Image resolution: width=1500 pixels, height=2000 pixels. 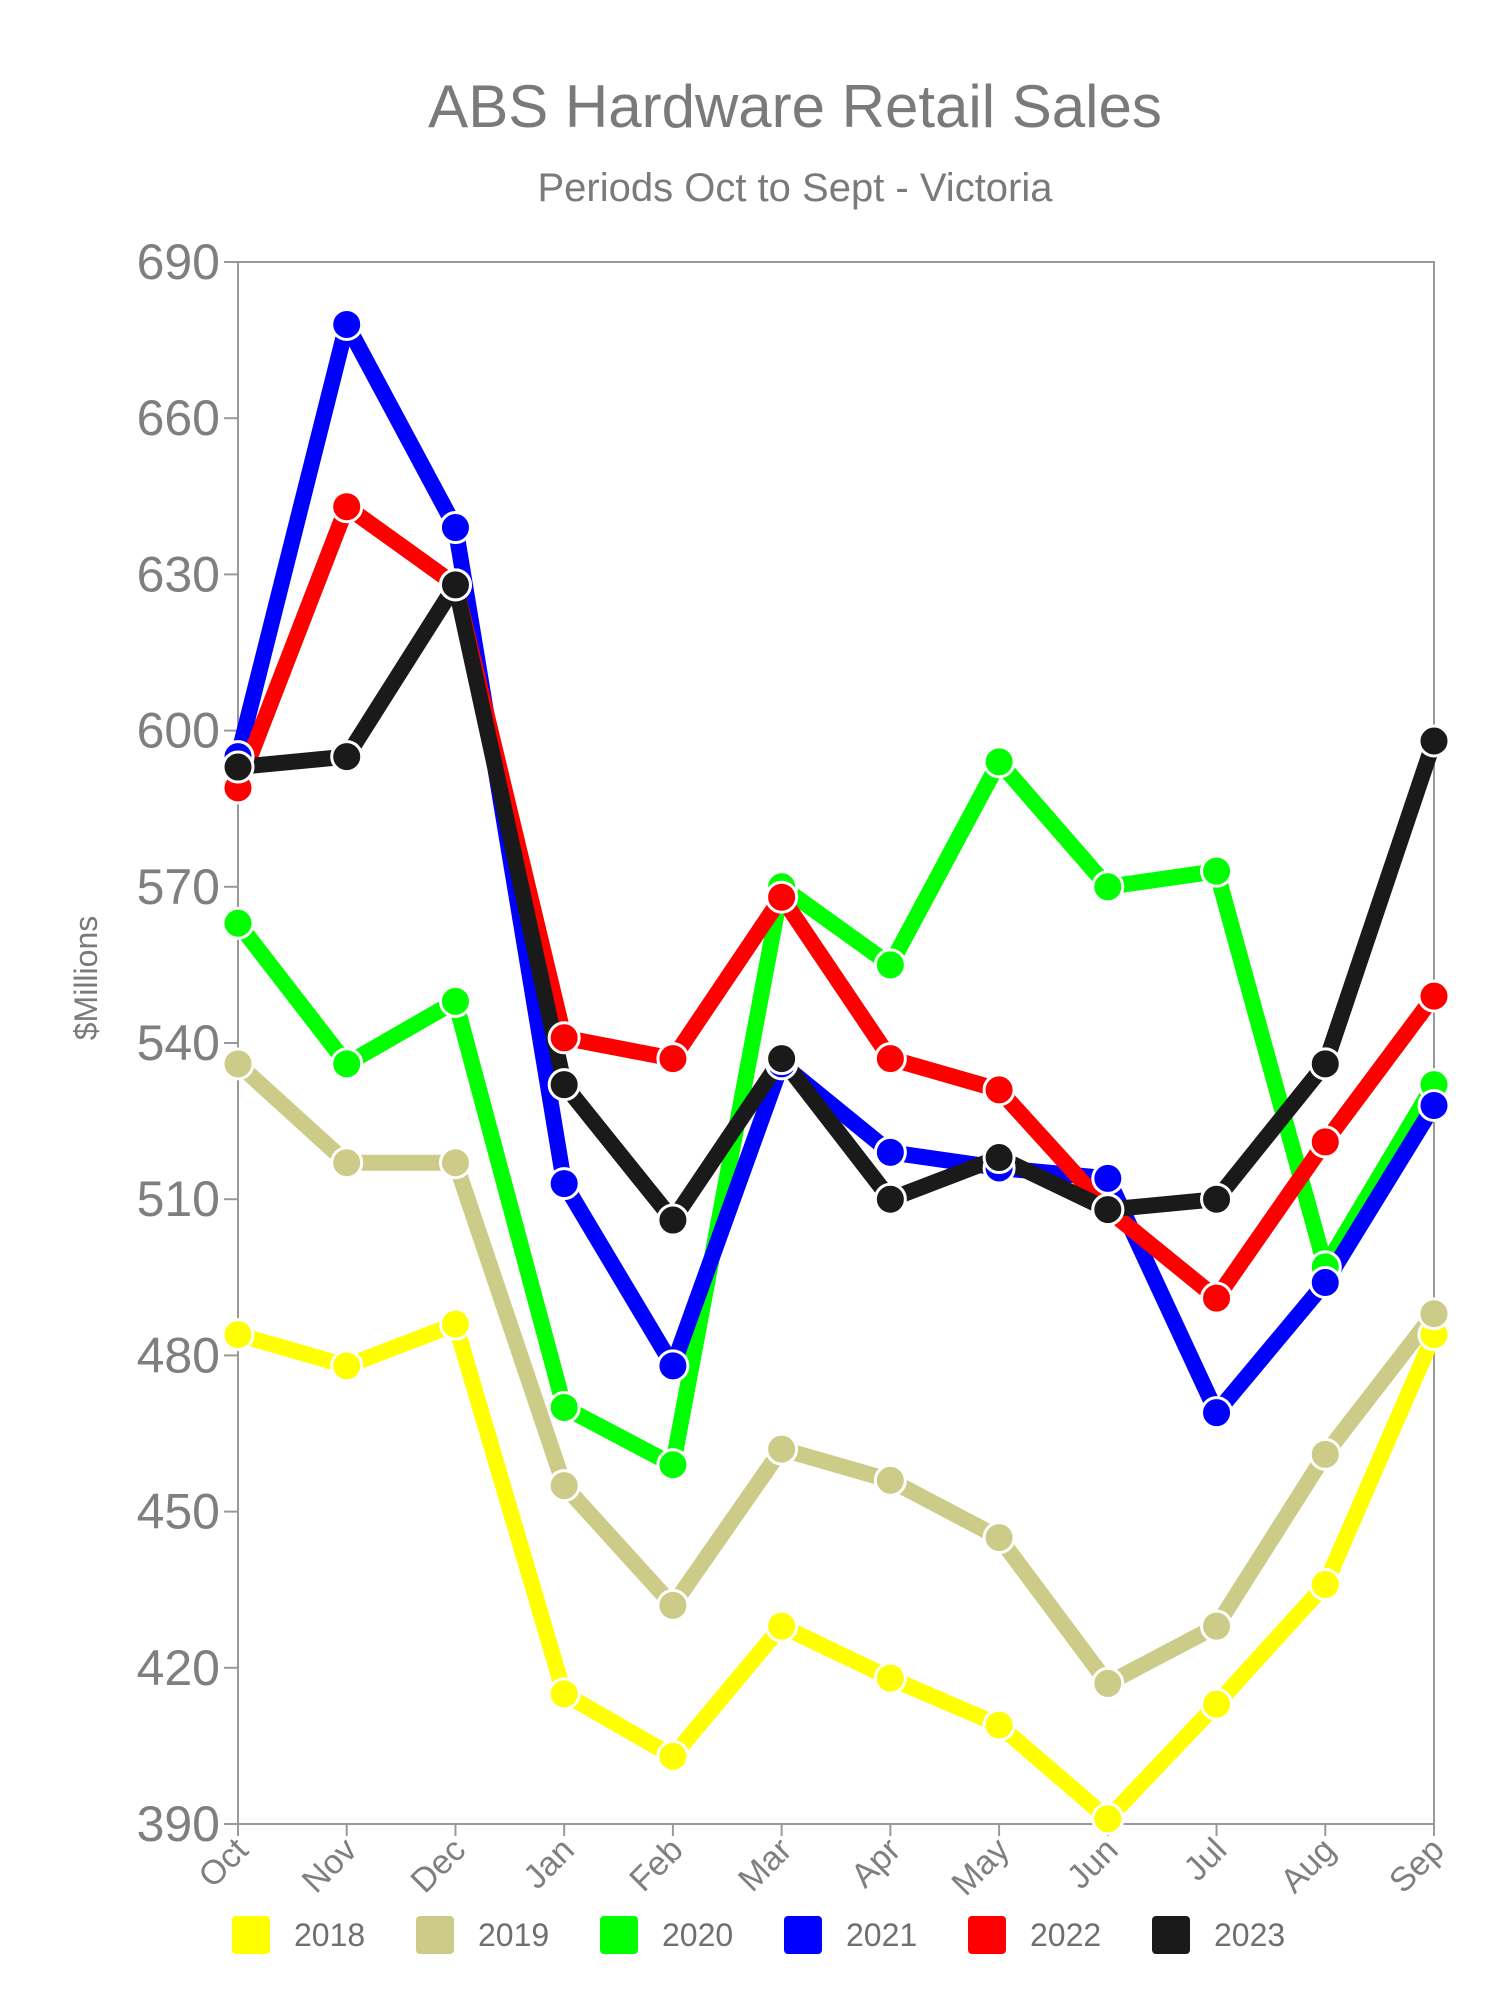 I want to click on chart-subtitle: Periods Oct to Sept - Victoria, so click(x=795, y=188).